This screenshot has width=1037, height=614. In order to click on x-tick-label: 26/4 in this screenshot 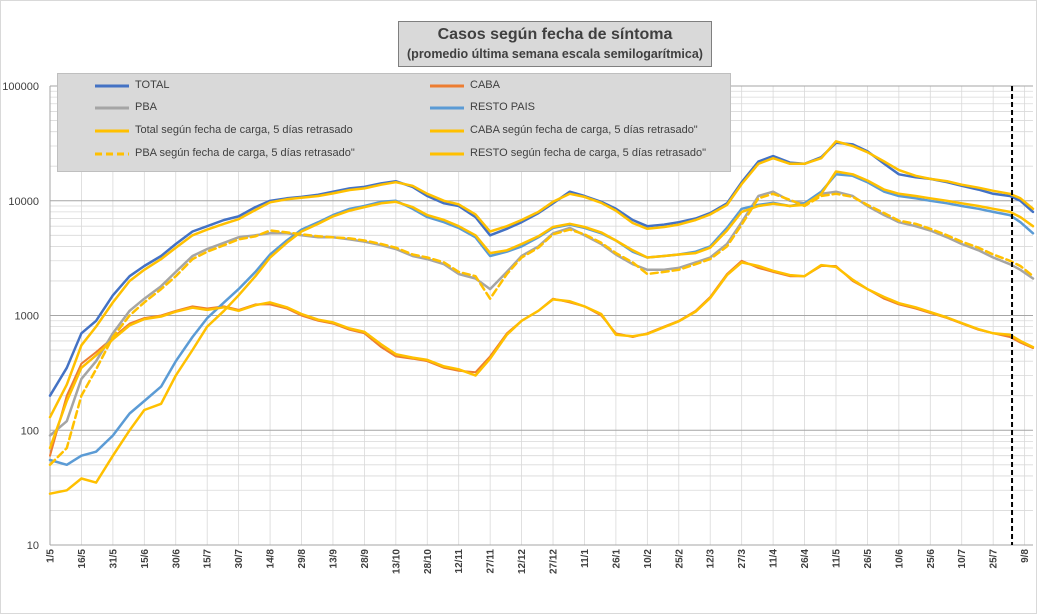, I will do `click(805, 559)`.